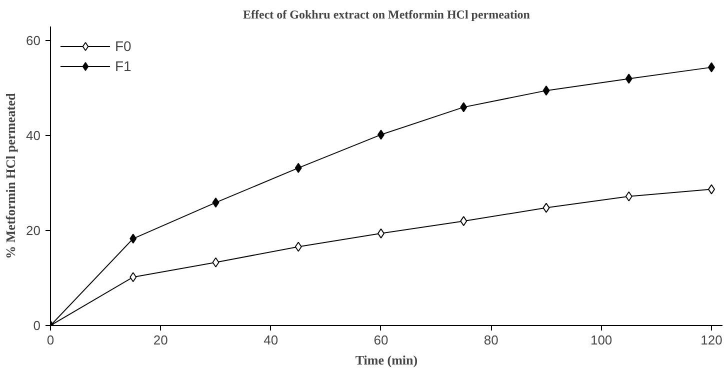 This screenshot has height=370, width=727. I want to click on x-tick-label: 120, so click(711, 340).